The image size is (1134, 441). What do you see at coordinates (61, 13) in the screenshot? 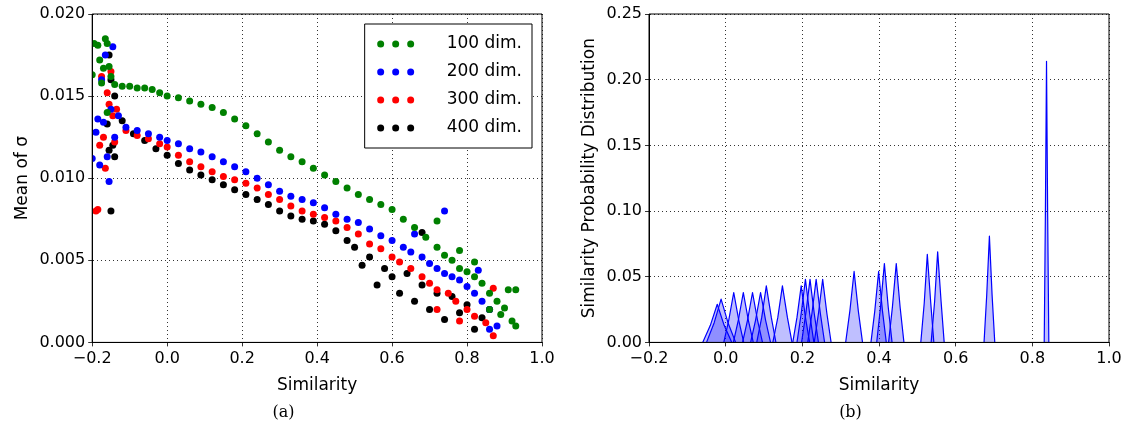
I see `y-tick-label: 0.020` at bounding box center [61, 13].